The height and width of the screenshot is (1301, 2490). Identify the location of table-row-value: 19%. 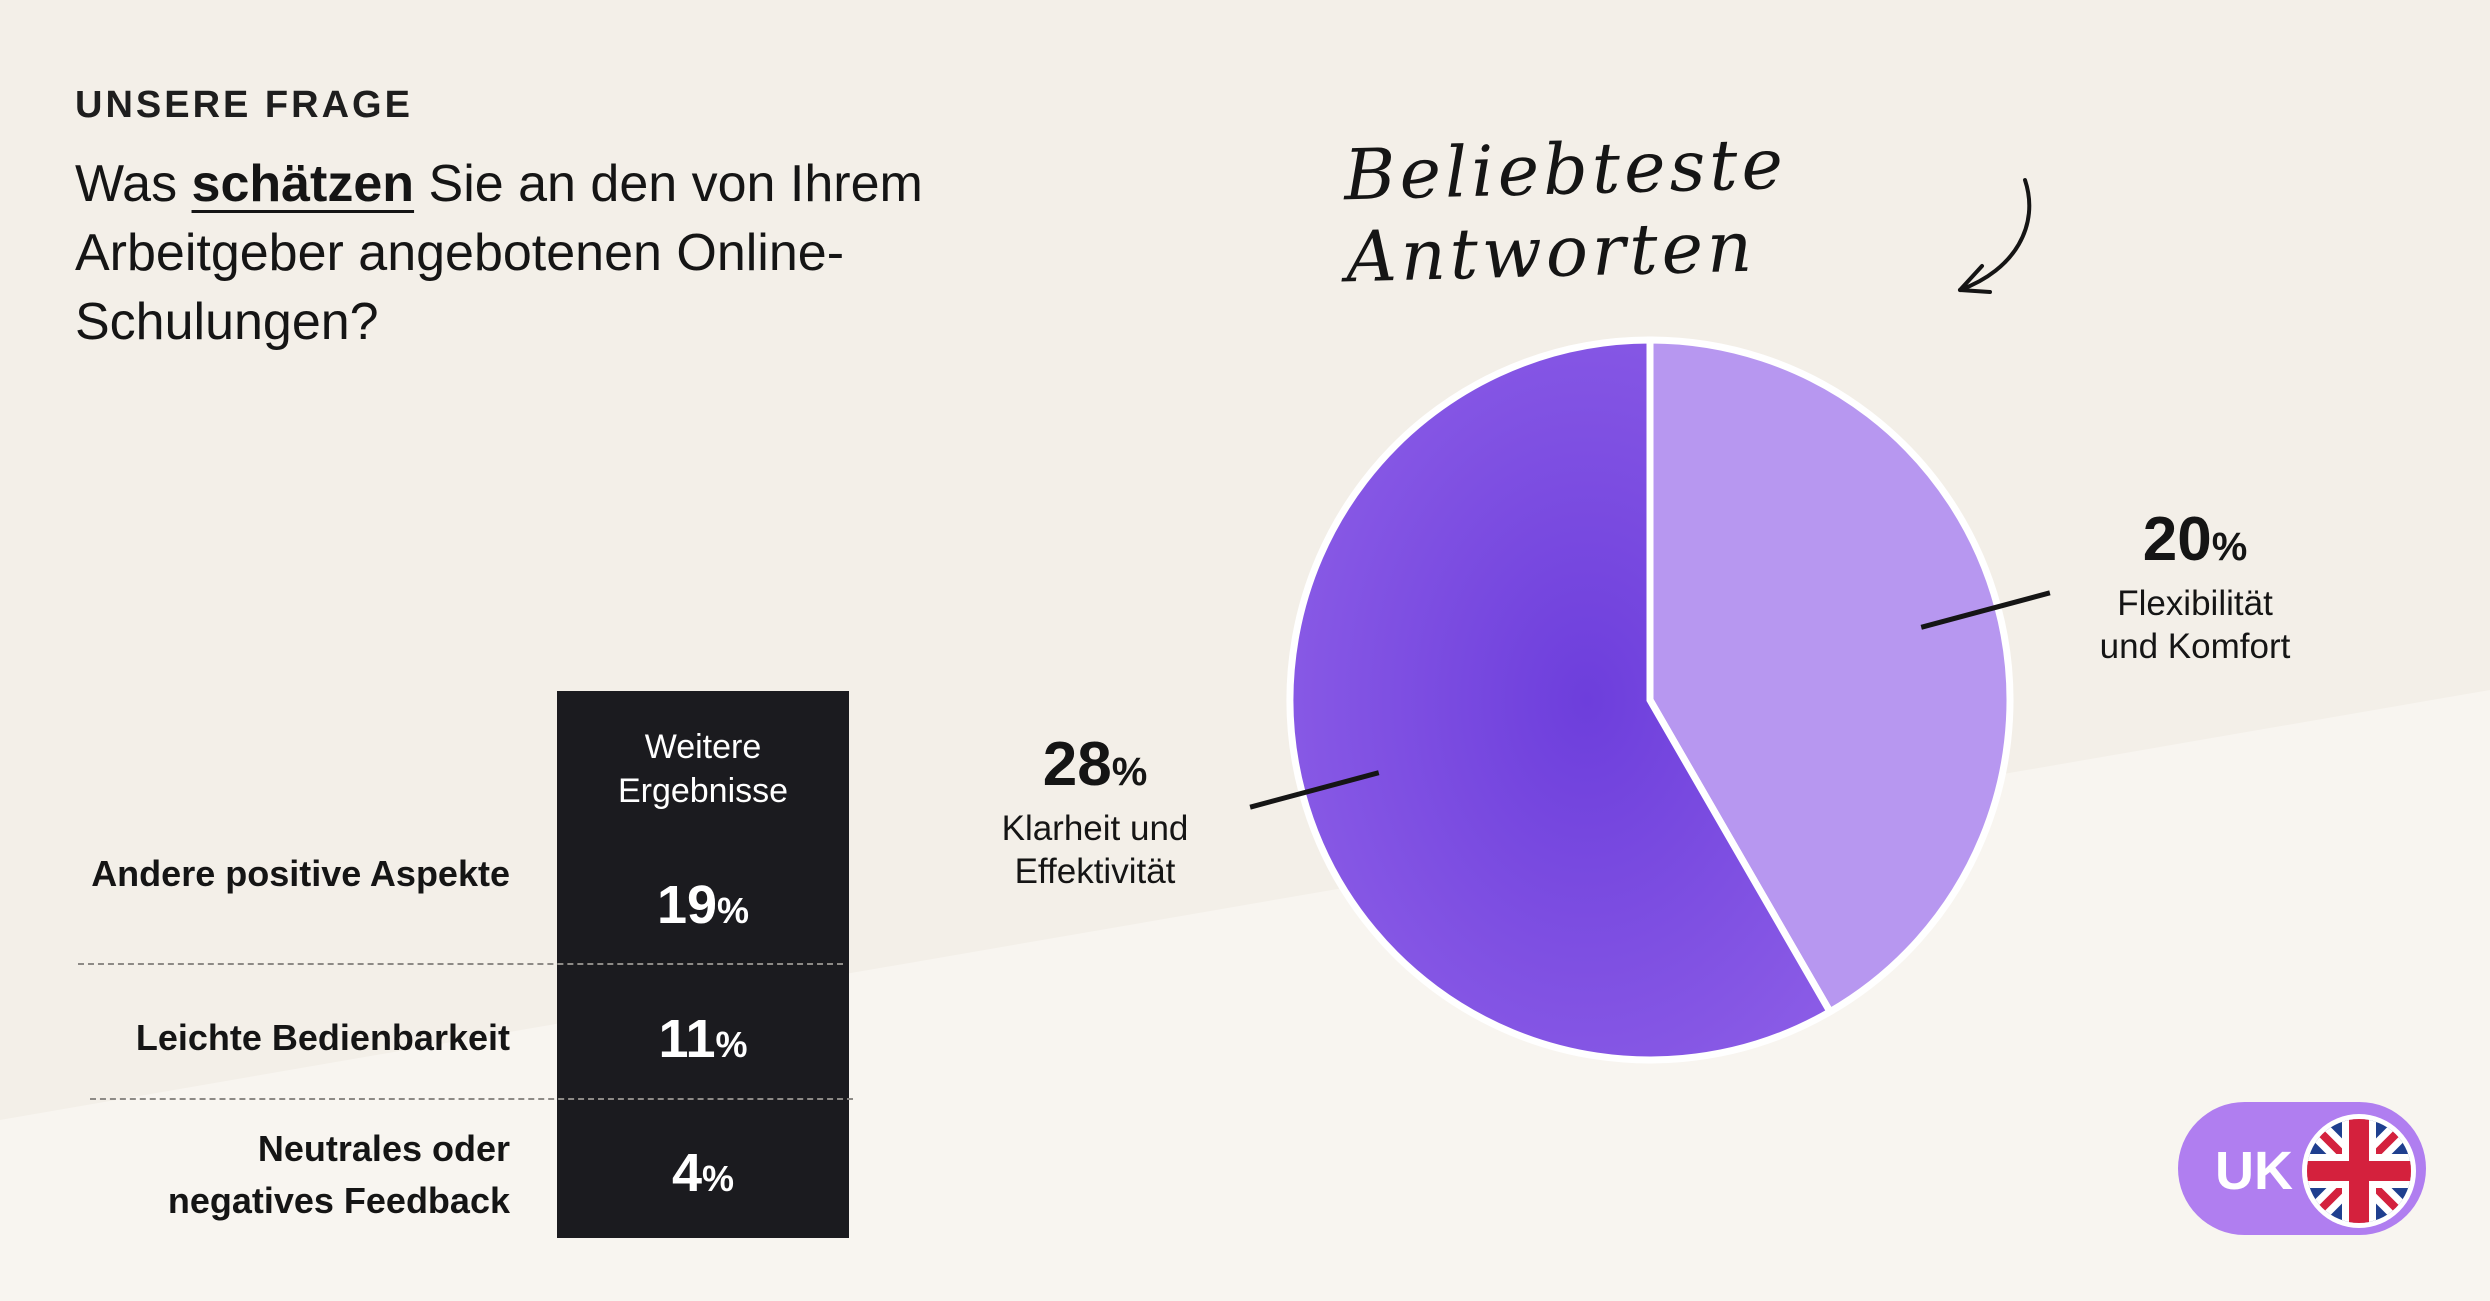
(703, 905).